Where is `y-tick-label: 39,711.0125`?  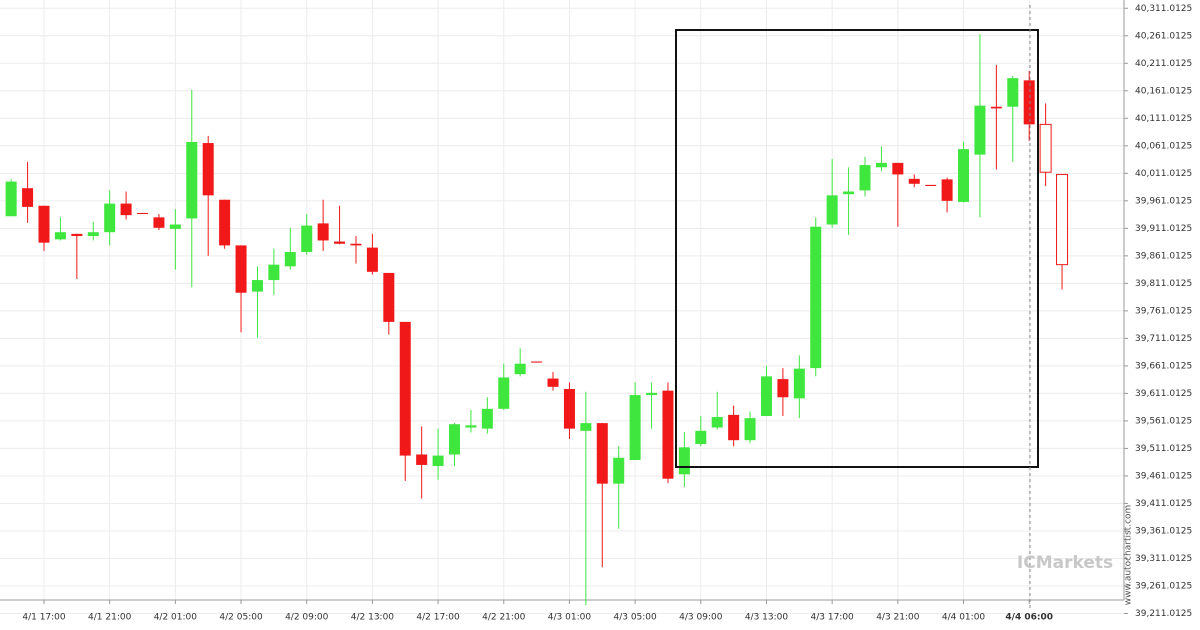
y-tick-label: 39,711.0125 is located at coordinates (1163, 339).